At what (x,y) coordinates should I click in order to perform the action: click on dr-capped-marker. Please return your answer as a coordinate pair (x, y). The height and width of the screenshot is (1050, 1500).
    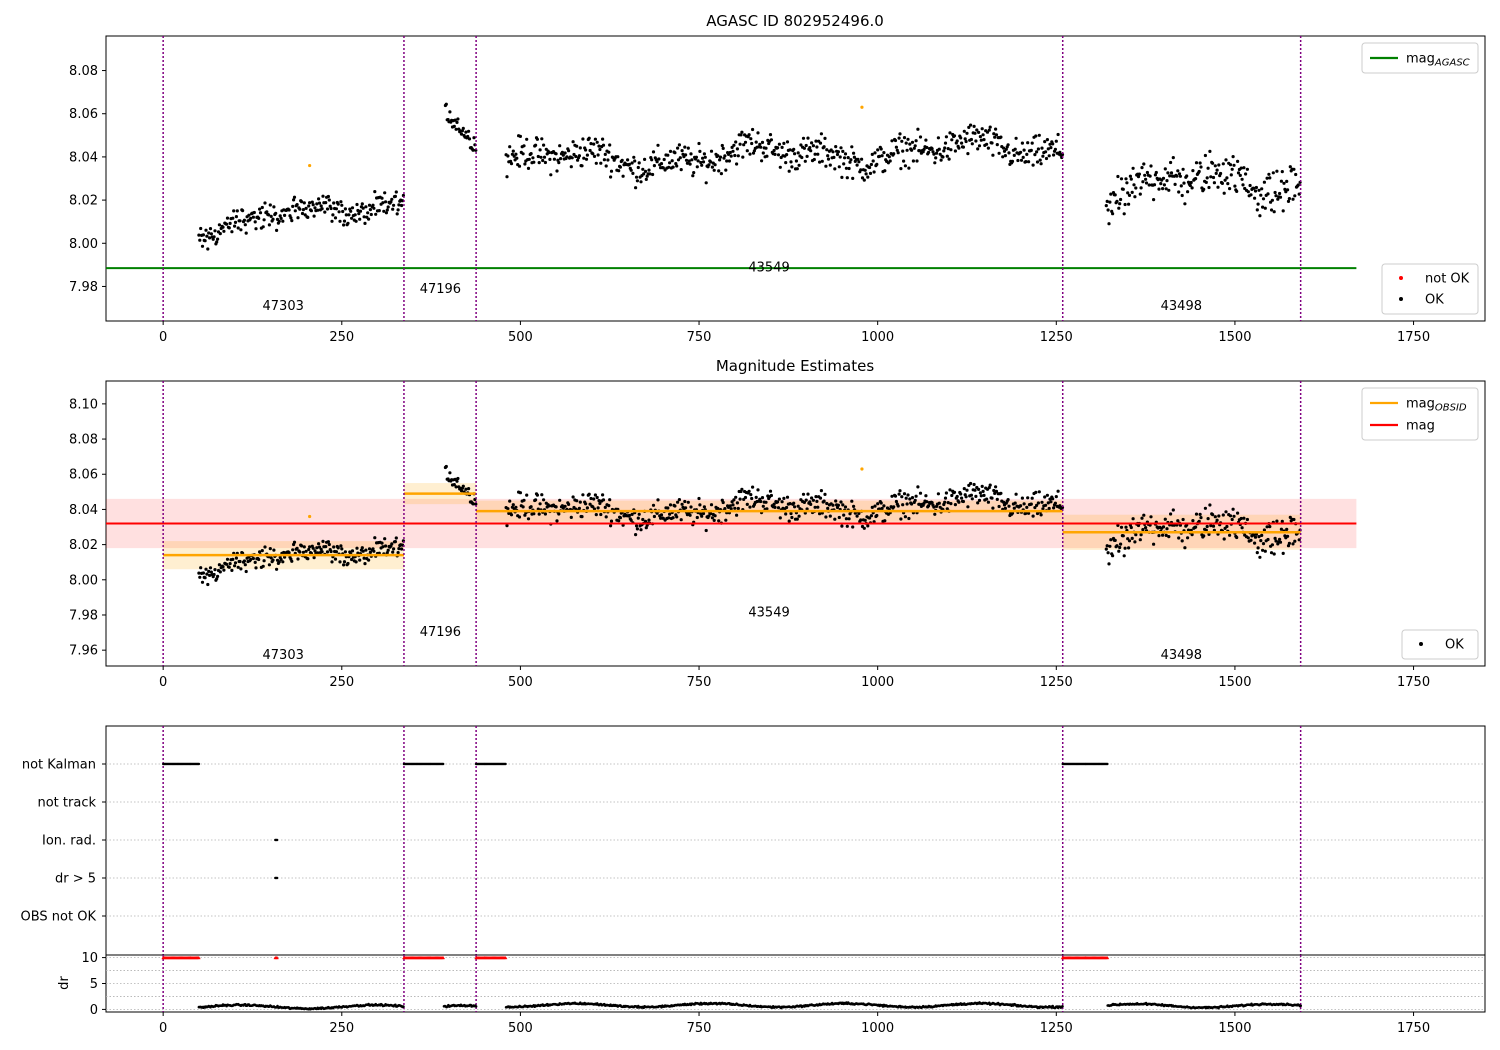
    Looking at the image, I should click on (505, 958).